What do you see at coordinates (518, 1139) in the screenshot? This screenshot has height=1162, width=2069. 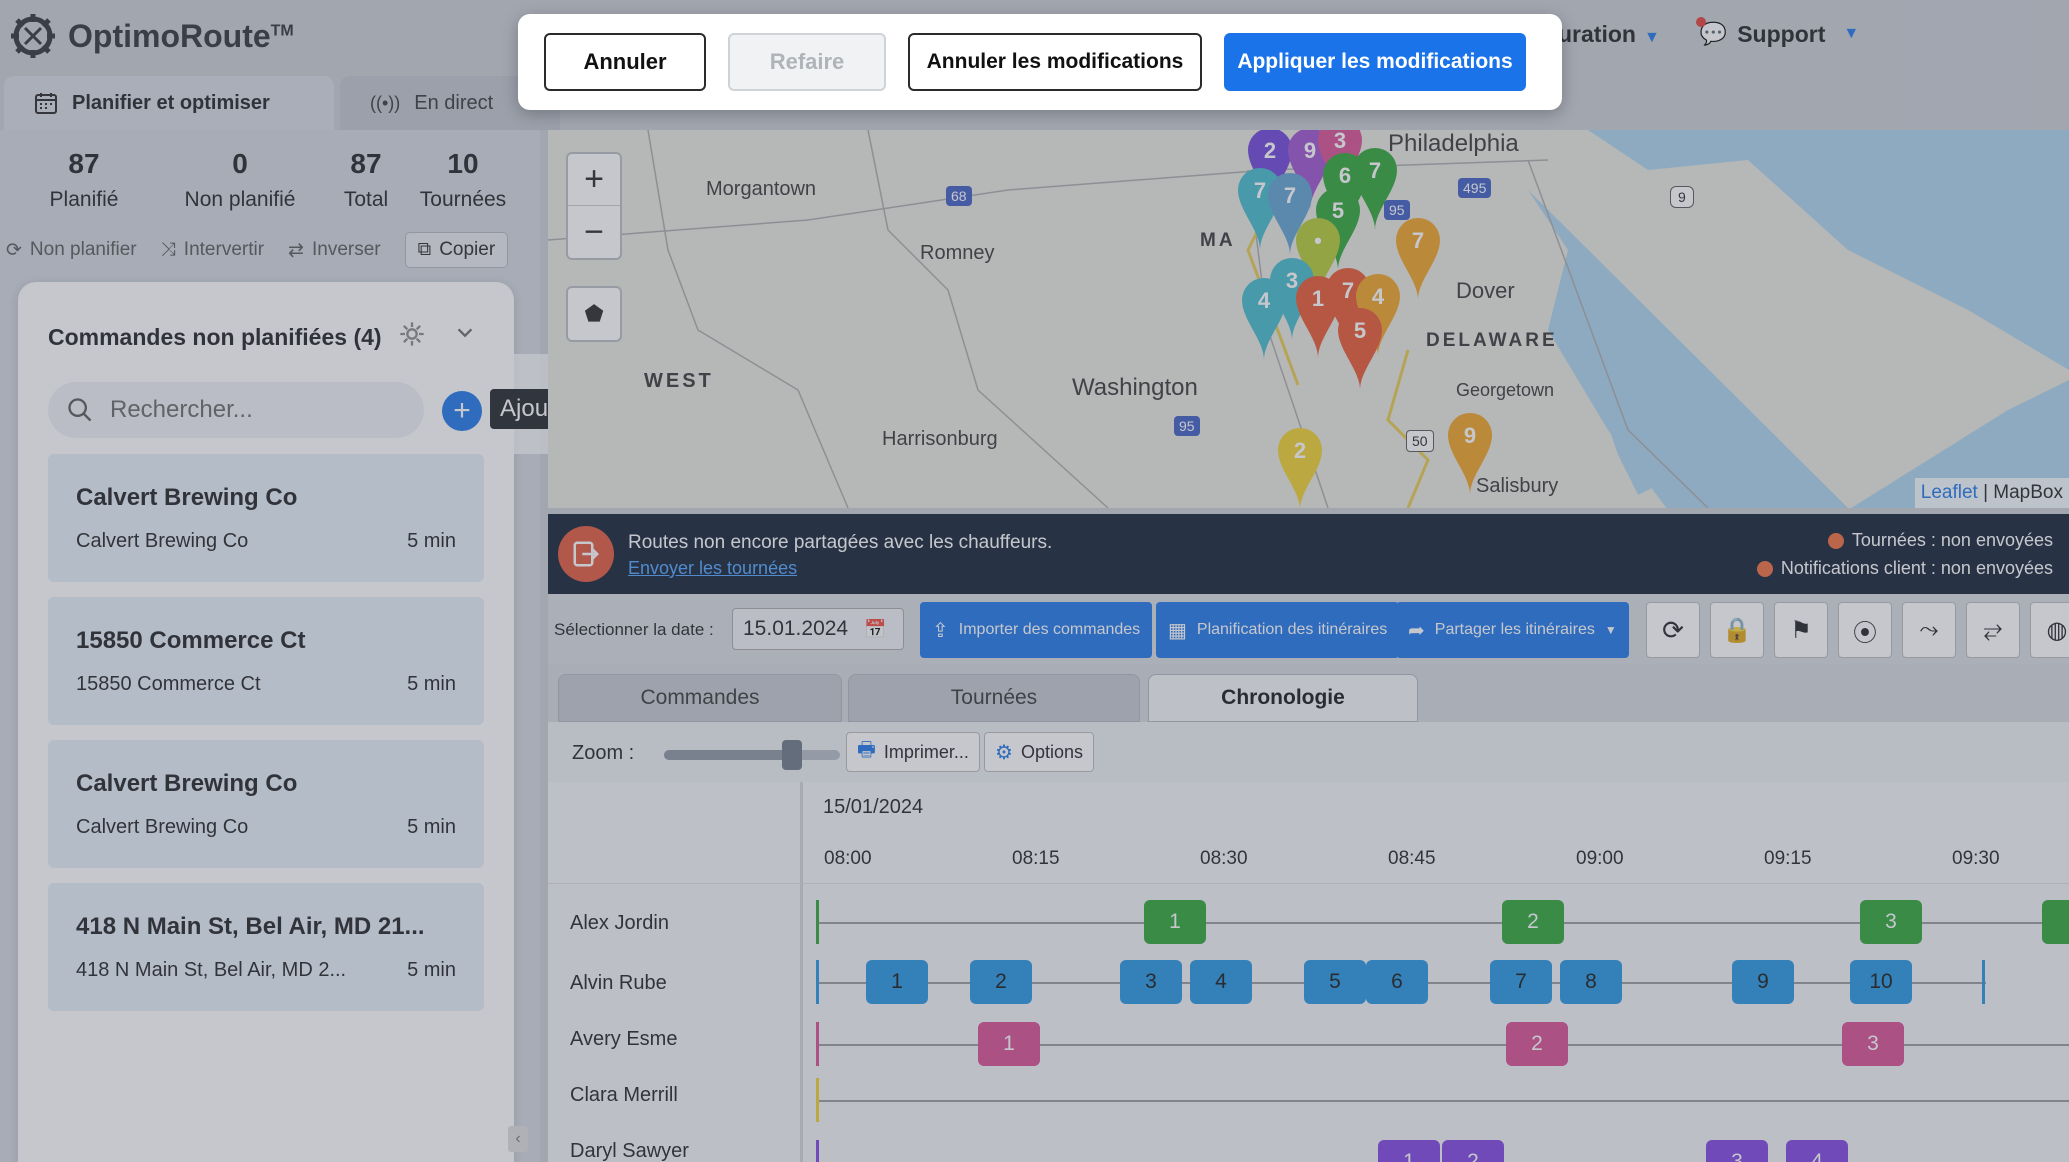 I see `collapse-panel-handle: ‹` at bounding box center [518, 1139].